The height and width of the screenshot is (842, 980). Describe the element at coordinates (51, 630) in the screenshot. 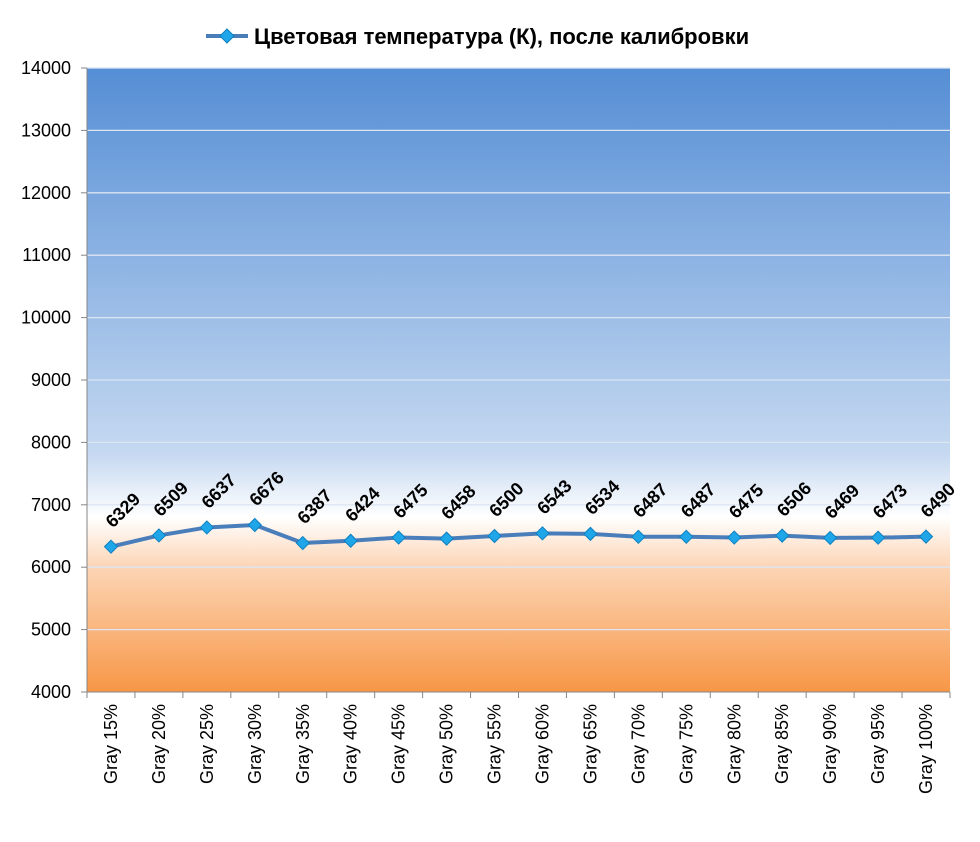

I see `y-tick-label: 5000` at that location.